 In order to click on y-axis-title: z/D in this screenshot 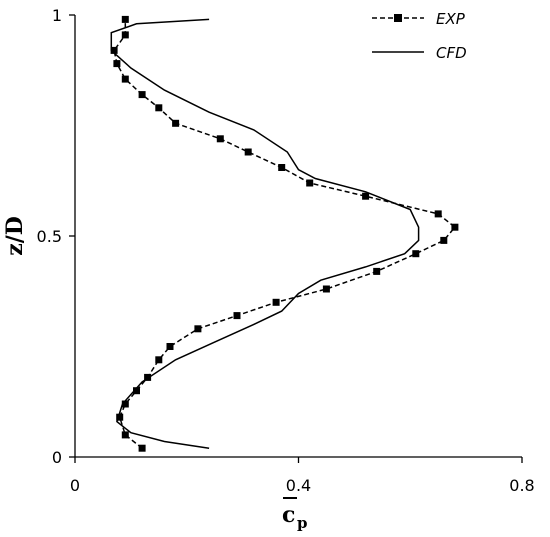, I will do `click(15, 236)`.